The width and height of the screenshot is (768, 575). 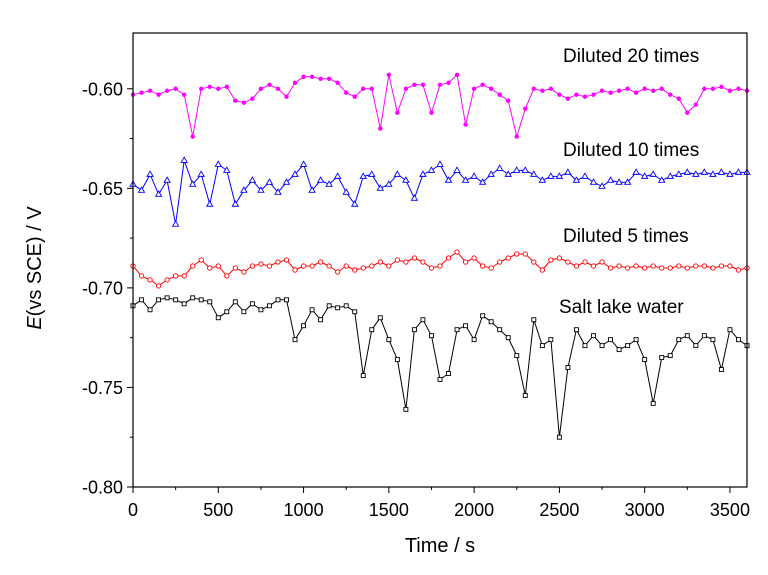 I want to click on series-diluted-20-times, so click(x=440, y=105).